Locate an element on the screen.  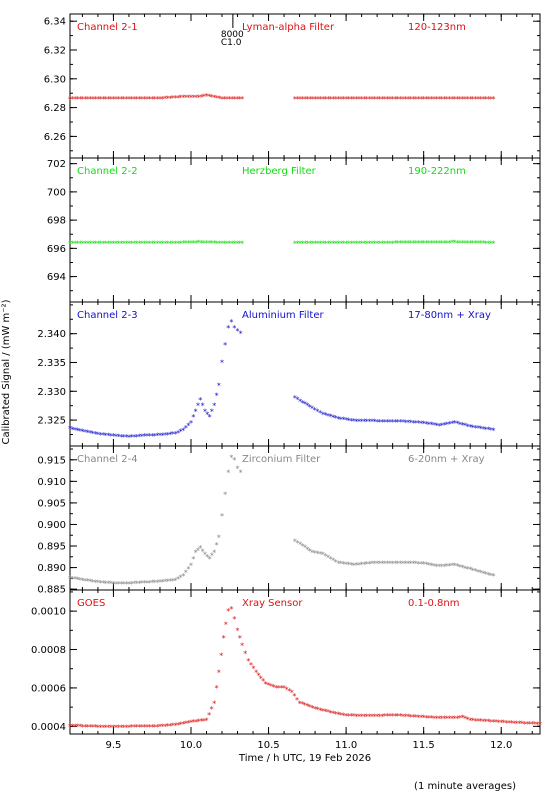
filter-label: Zirconium Filter is located at coordinates (281, 459).